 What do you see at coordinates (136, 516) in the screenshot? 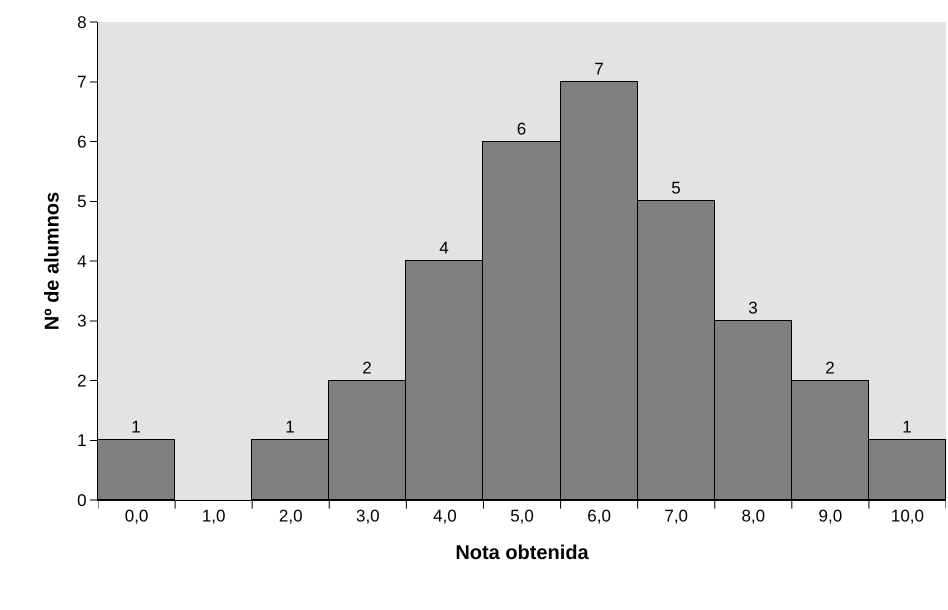
I see `x-tick-label: 0,0` at bounding box center [136, 516].